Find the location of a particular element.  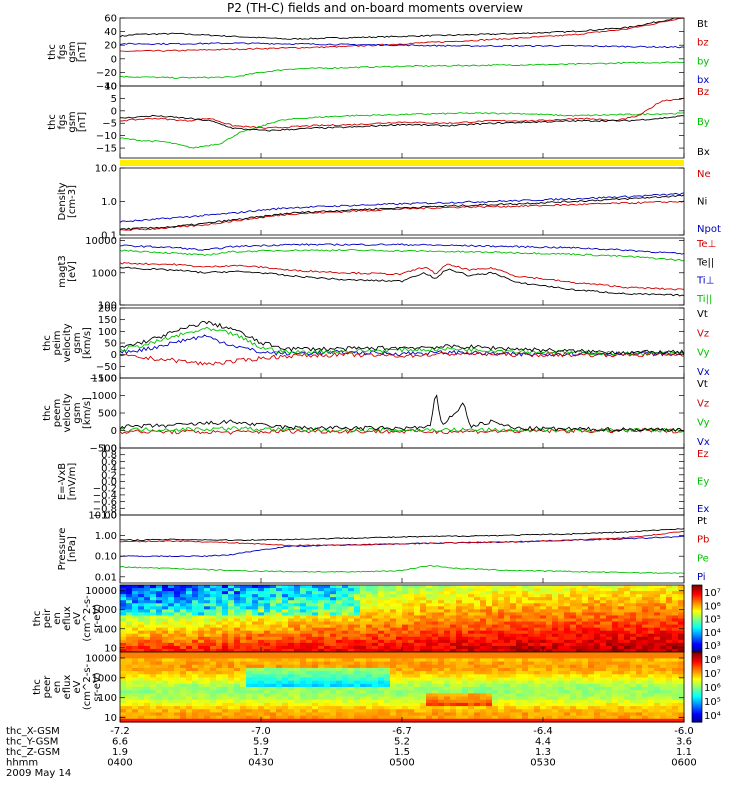

y-tick-label: 0.8 is located at coordinates (109, 455).